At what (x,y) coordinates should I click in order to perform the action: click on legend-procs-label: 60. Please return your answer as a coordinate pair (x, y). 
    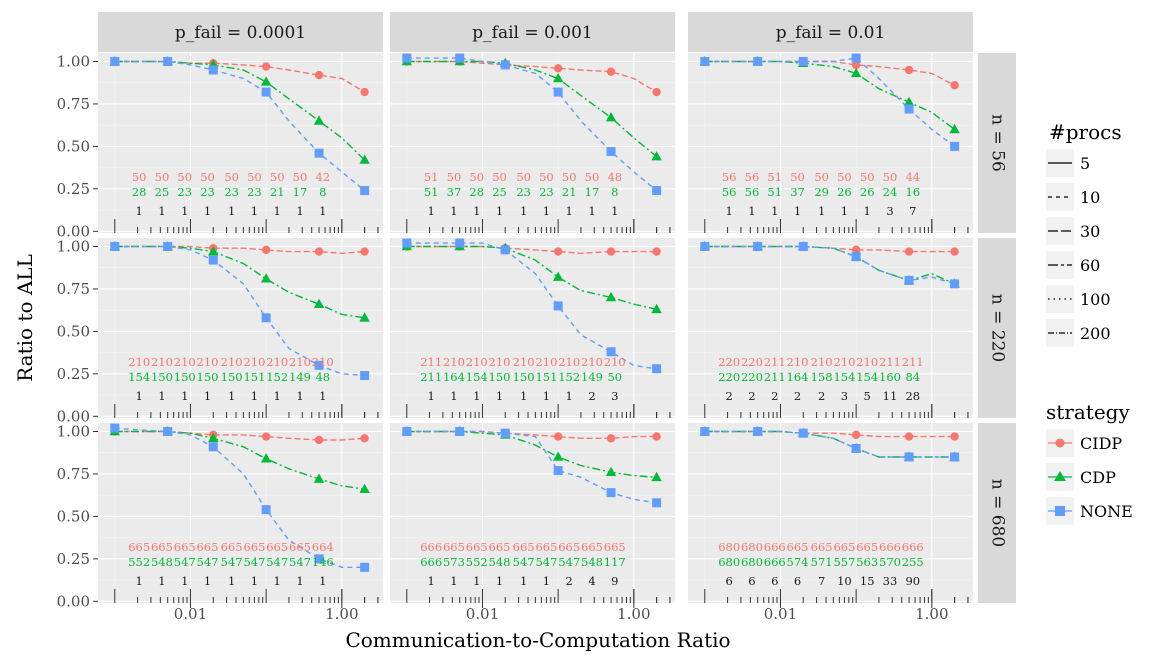
    Looking at the image, I should click on (1090, 265).